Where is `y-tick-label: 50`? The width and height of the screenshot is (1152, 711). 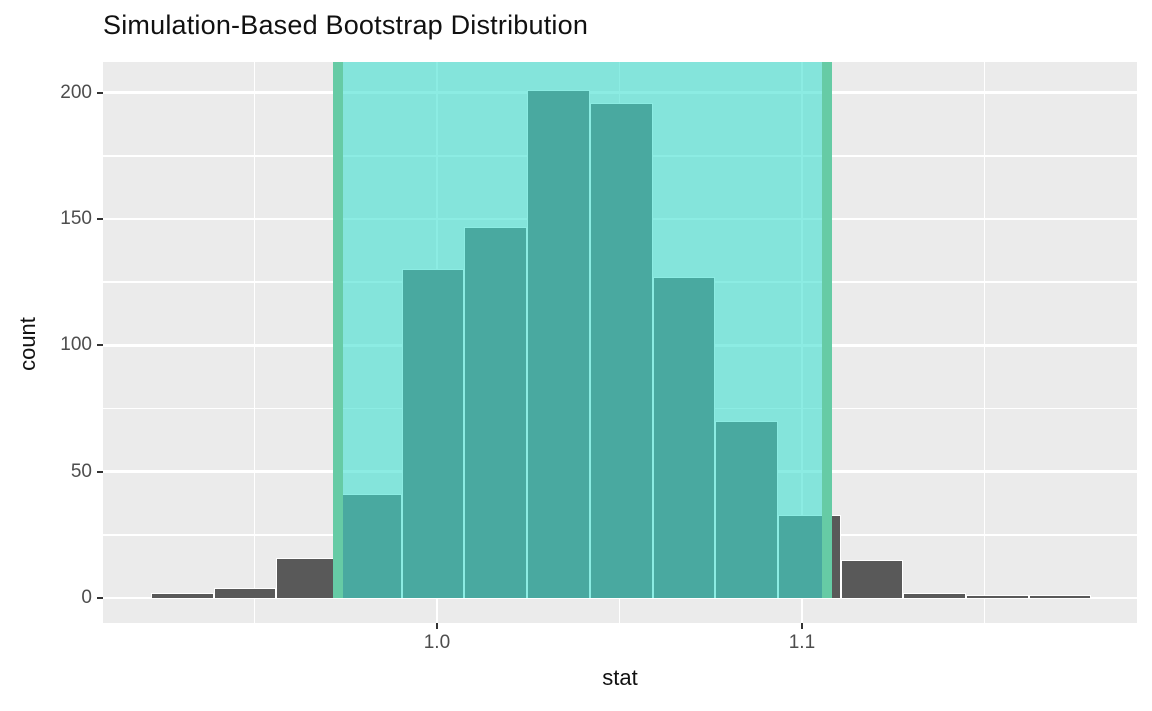 y-tick-label: 50 is located at coordinates (81, 471).